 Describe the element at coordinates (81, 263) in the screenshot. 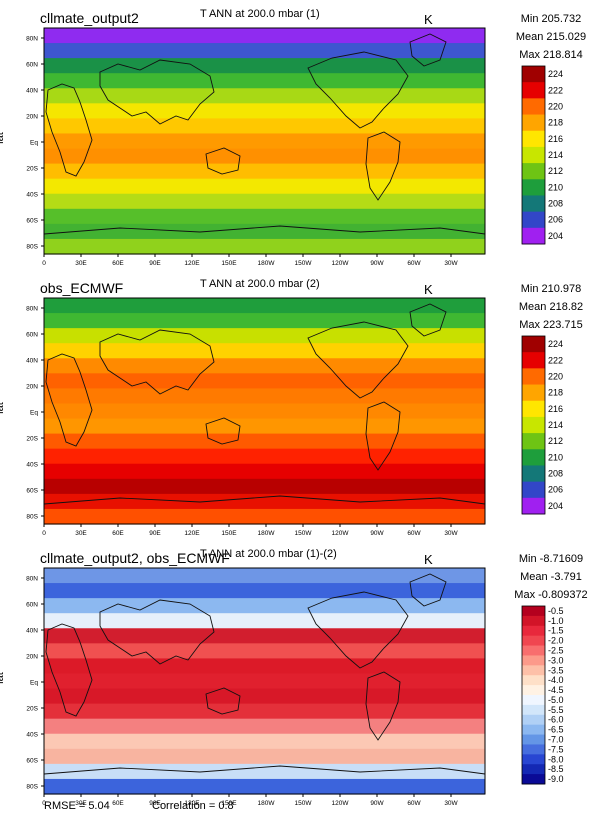

I see `lon-tick-label: 30E` at that location.